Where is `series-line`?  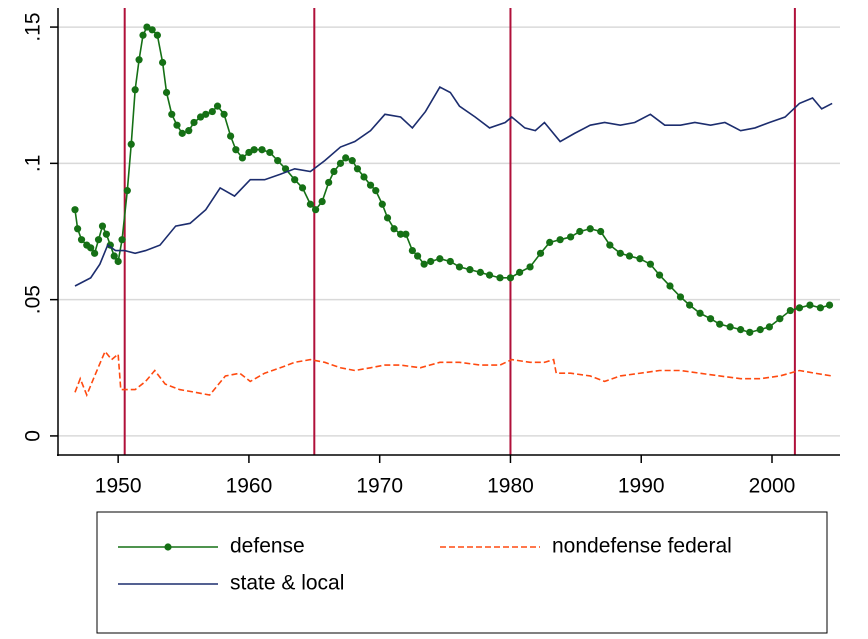
series-line is located at coordinates (453, 373).